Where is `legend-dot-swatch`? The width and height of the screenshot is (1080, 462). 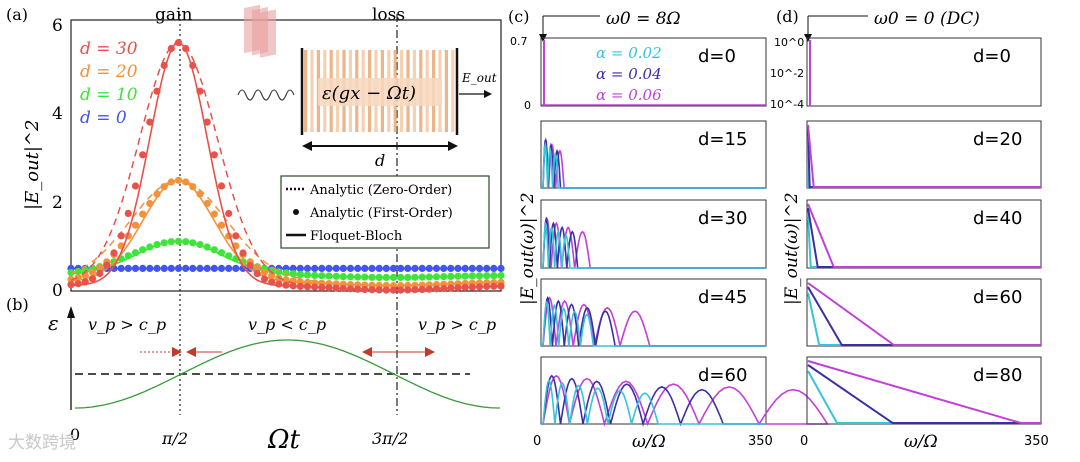
legend-dot-swatch is located at coordinates (296, 212).